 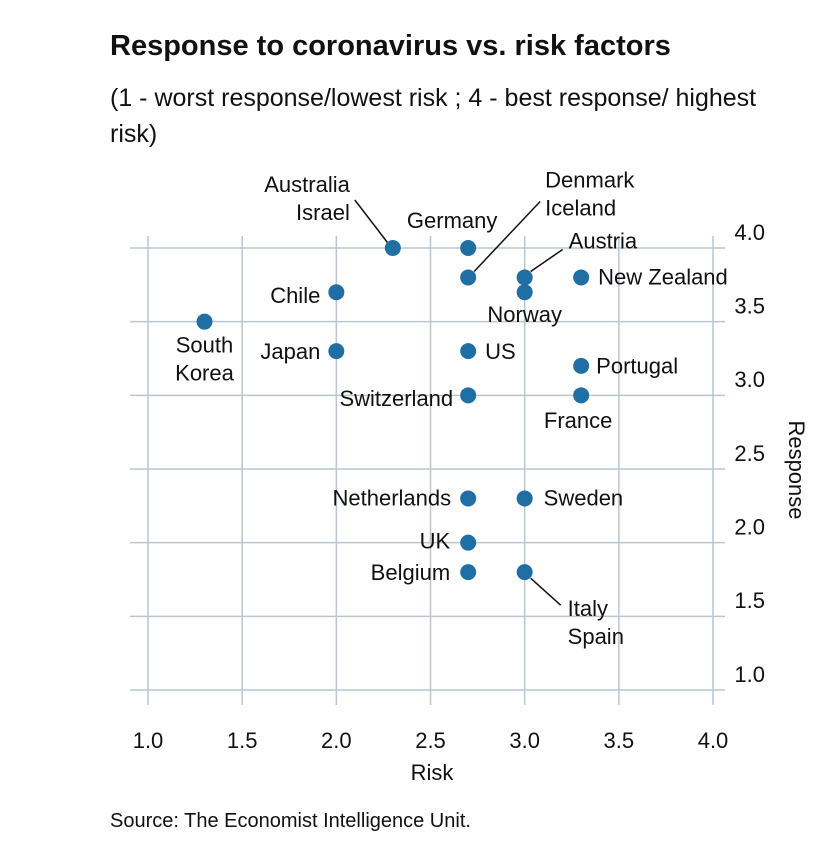 What do you see at coordinates (588, 608) in the screenshot?
I see `point-label: Italy` at bounding box center [588, 608].